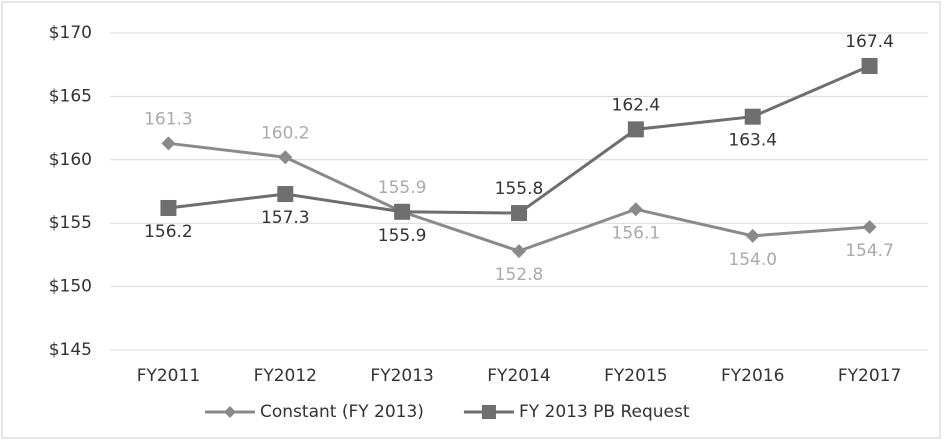 The height and width of the screenshot is (443, 945). What do you see at coordinates (70, 287) in the screenshot?
I see `y-tick-label: $150` at bounding box center [70, 287].